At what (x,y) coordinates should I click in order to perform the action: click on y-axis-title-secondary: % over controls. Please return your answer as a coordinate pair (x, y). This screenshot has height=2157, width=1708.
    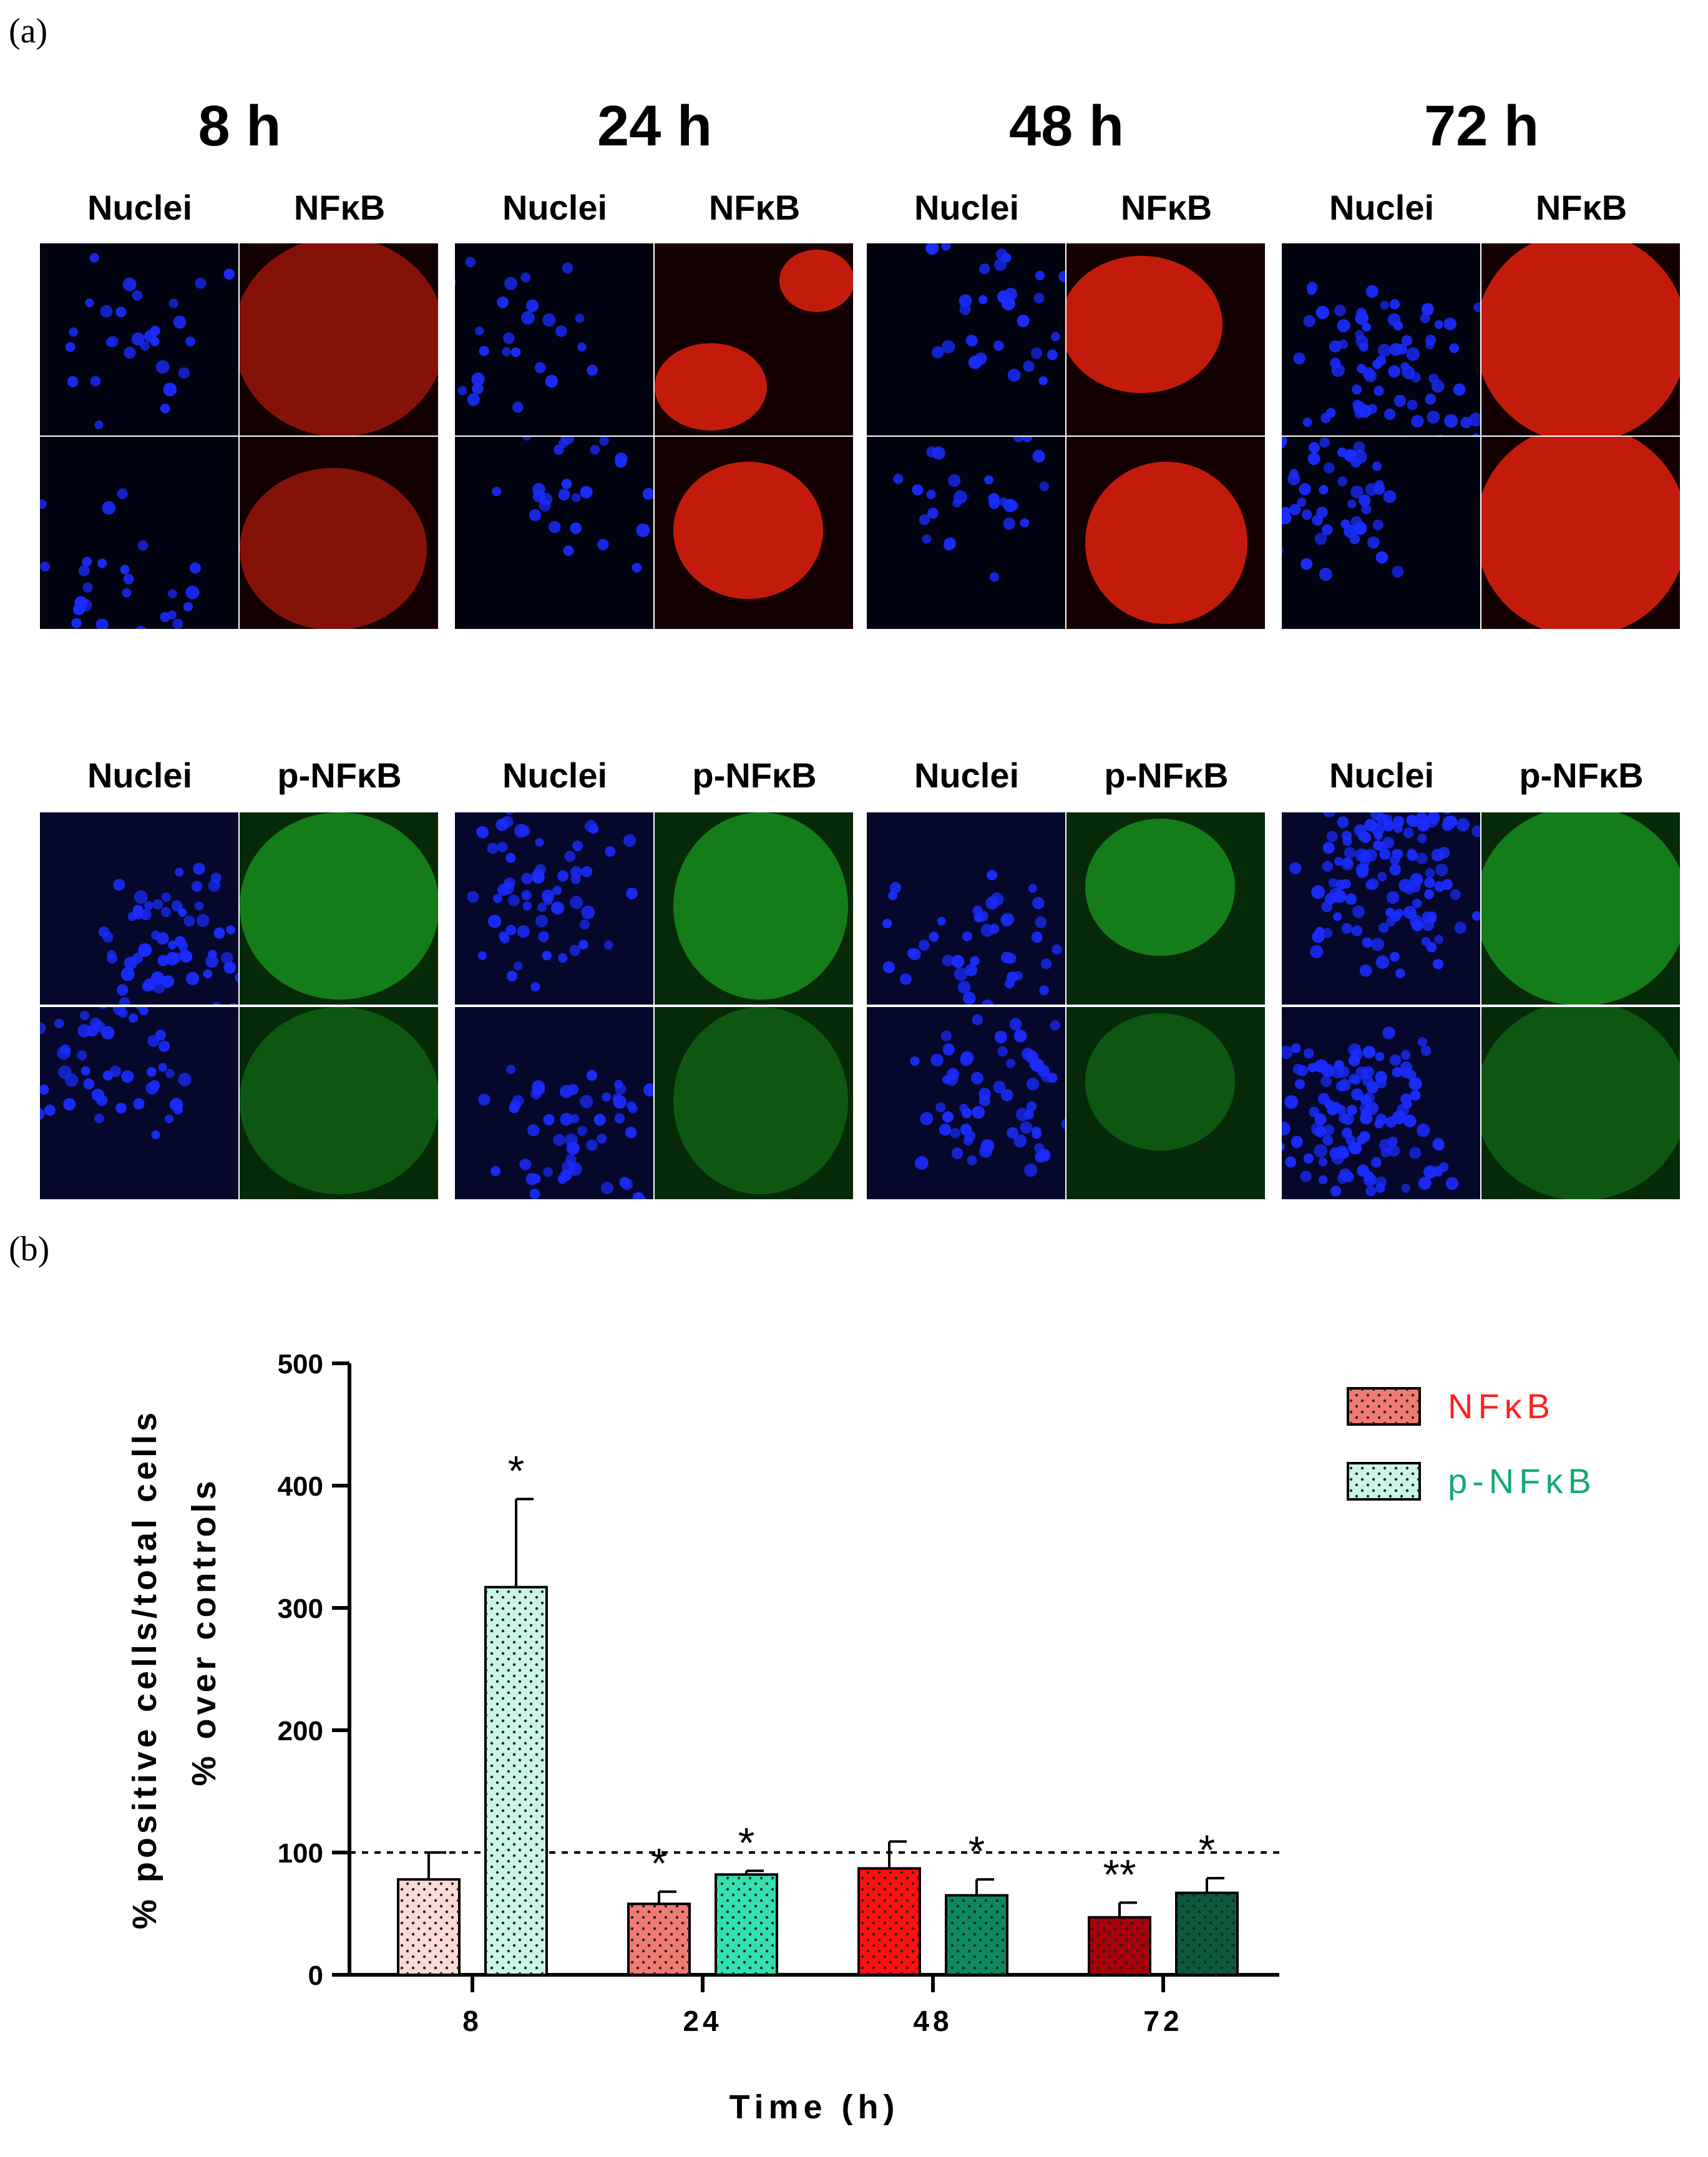
    Looking at the image, I should click on (204, 1632).